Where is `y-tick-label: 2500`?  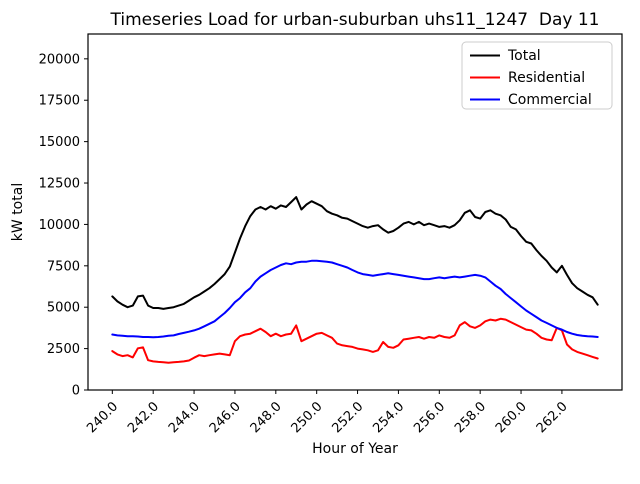 y-tick-label: 2500 is located at coordinates (63, 349).